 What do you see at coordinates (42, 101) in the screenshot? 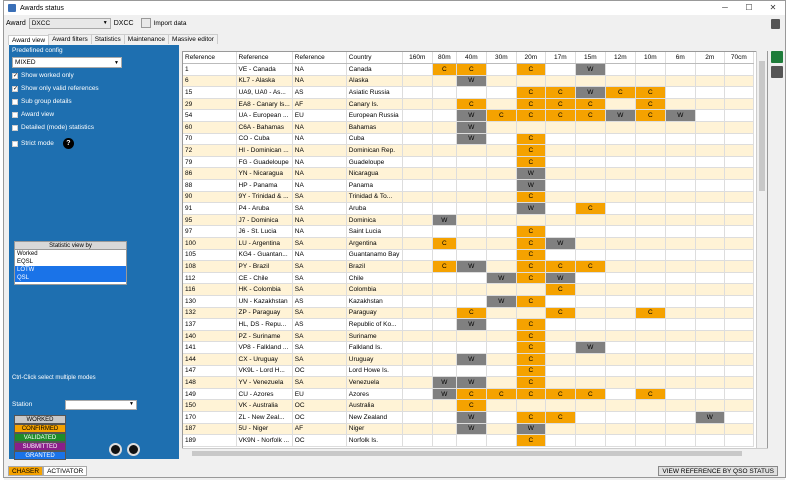
I see `sub-group-details-checkbox: Sub group details` at bounding box center [42, 101].